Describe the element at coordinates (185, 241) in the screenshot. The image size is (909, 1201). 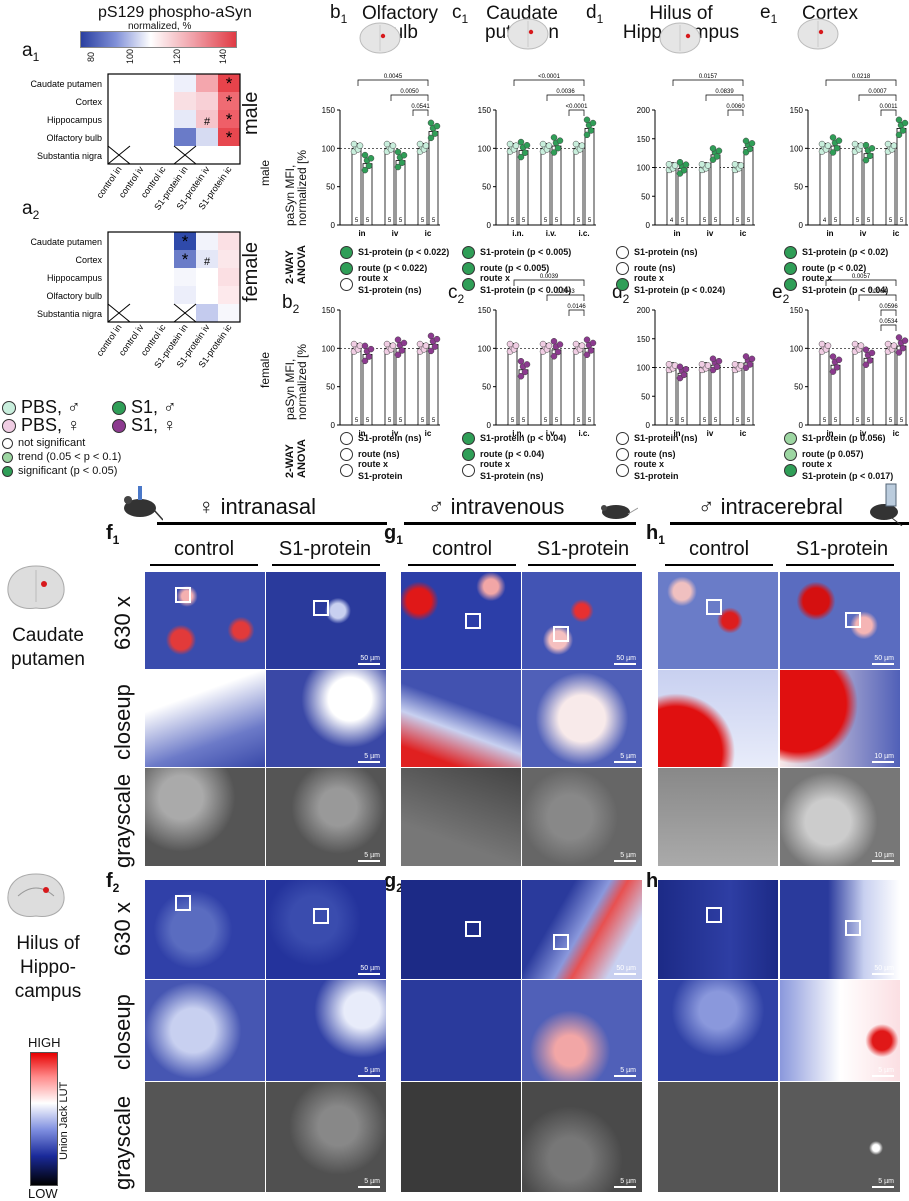
I see `heatmap-female-marker: *` at that location.